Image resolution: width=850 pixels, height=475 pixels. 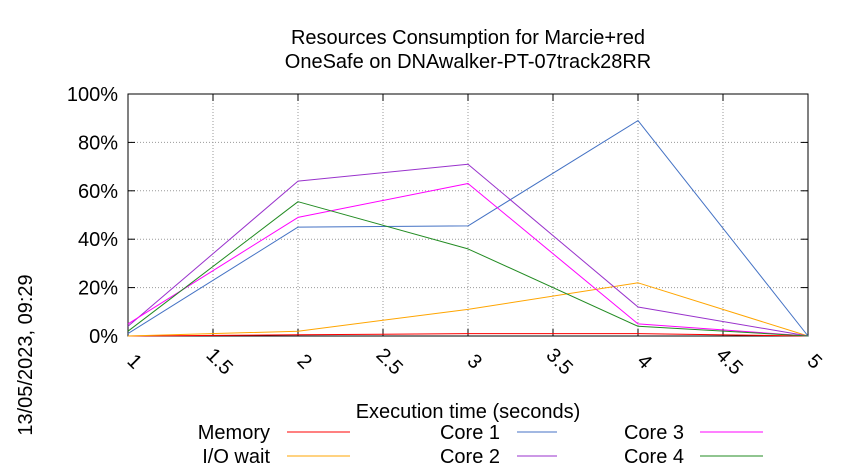 I want to click on x-tick-label: 4.5, so click(x=729, y=361).